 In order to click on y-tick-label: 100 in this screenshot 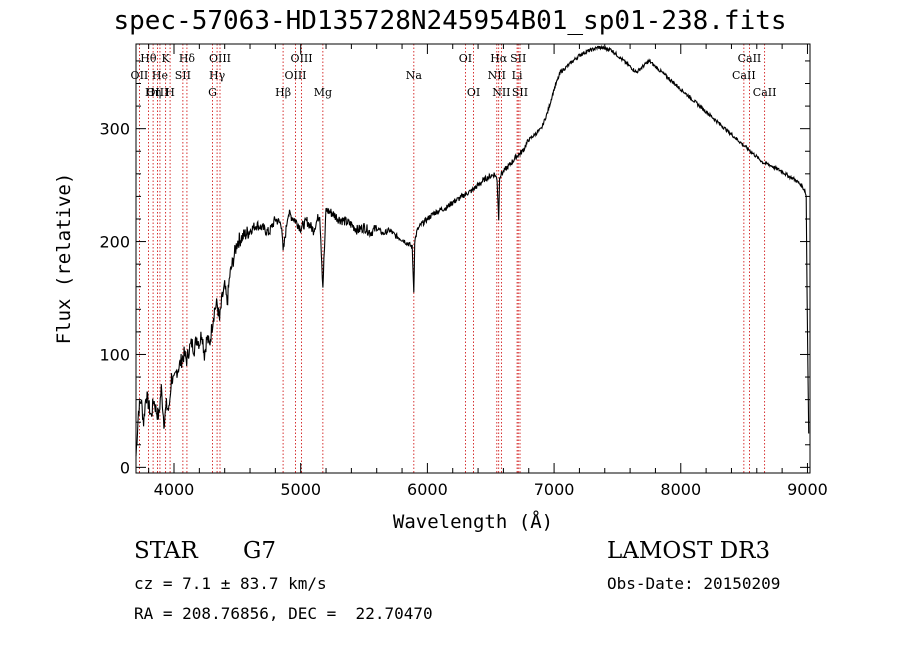, I will do `click(114, 354)`.